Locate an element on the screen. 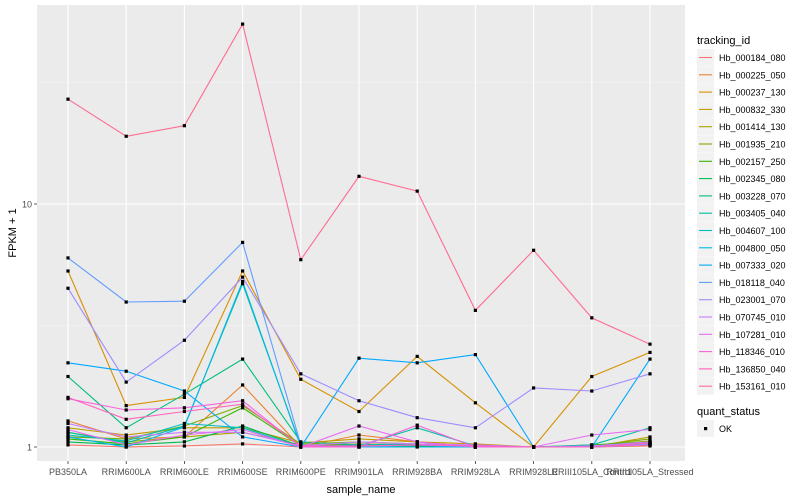 The height and width of the screenshot is (500, 800). x-tick-label: RRIM600PE is located at coordinates (301, 472).